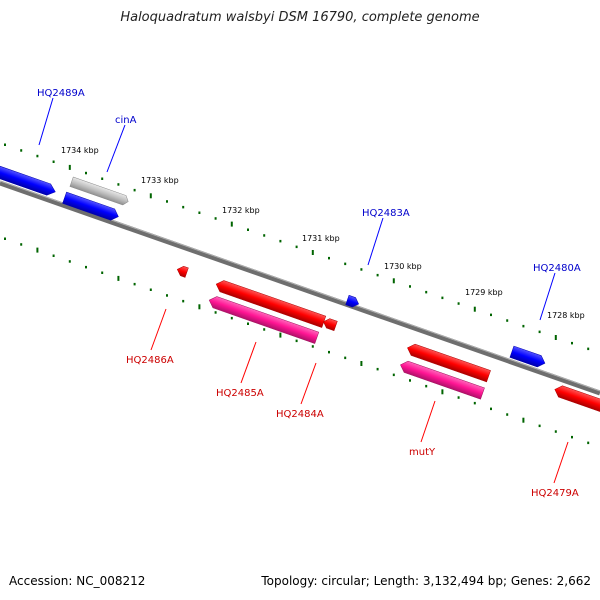 The width and height of the screenshot is (600, 600). Describe the element at coordinates (528, 357) in the screenshot. I see `gene-hq2480a` at that location.